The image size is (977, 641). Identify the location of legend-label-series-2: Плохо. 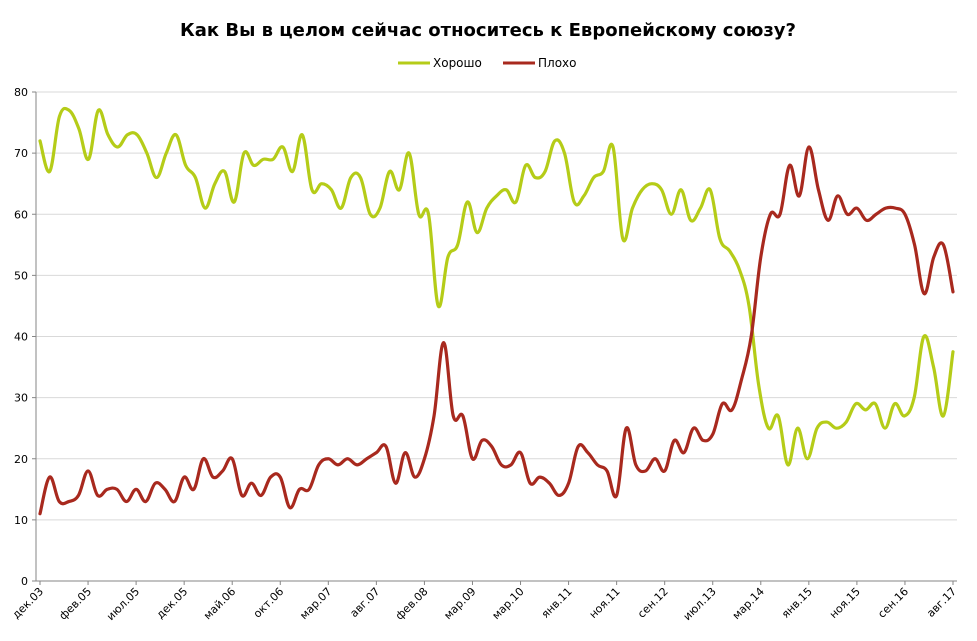
(557, 63).